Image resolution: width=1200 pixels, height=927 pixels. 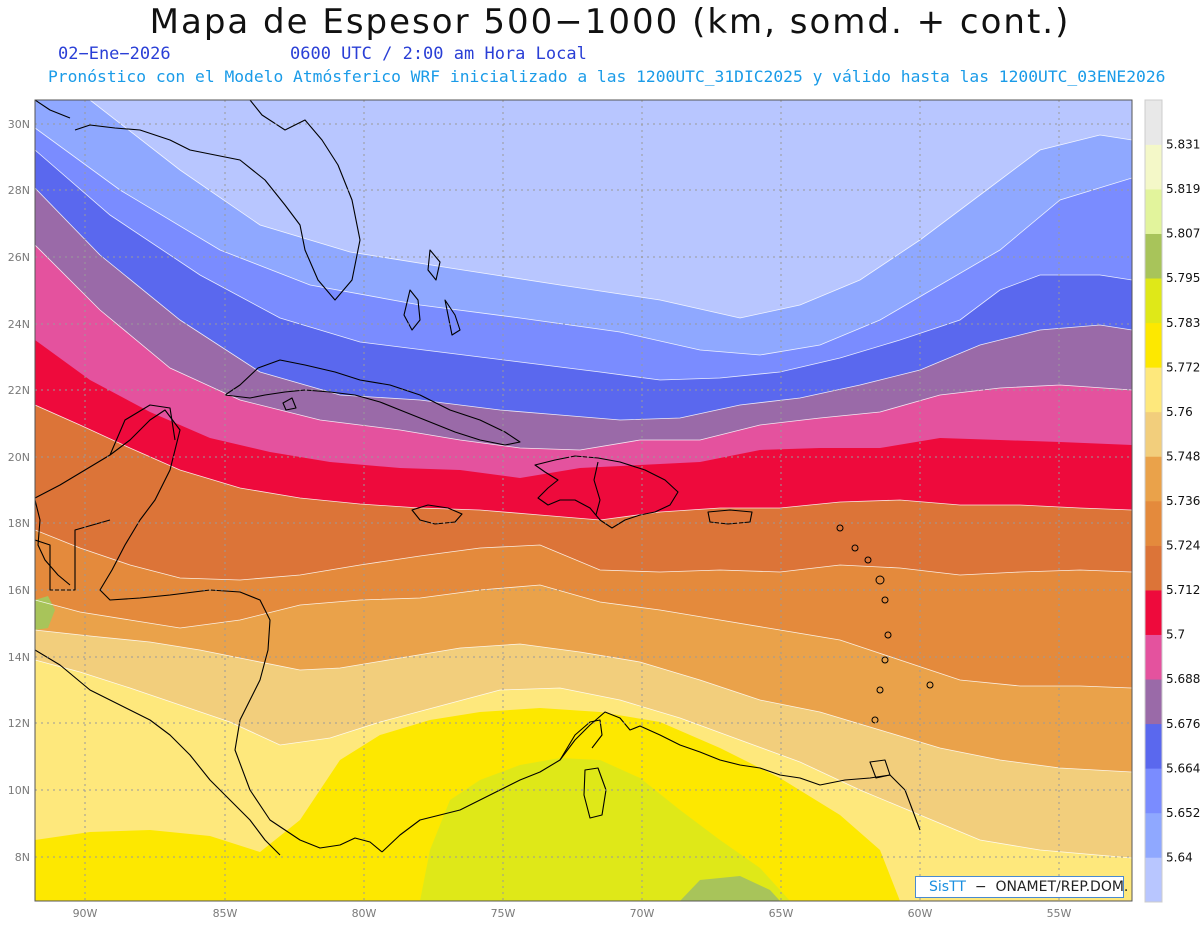 What do you see at coordinates (597, 488) in the screenshot?
I see `haiti-dr-border` at bounding box center [597, 488].